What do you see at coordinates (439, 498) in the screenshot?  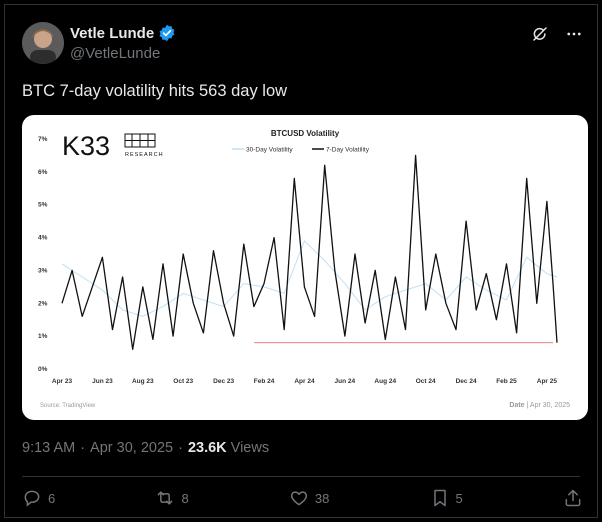 I see `bookmark-icon` at bounding box center [439, 498].